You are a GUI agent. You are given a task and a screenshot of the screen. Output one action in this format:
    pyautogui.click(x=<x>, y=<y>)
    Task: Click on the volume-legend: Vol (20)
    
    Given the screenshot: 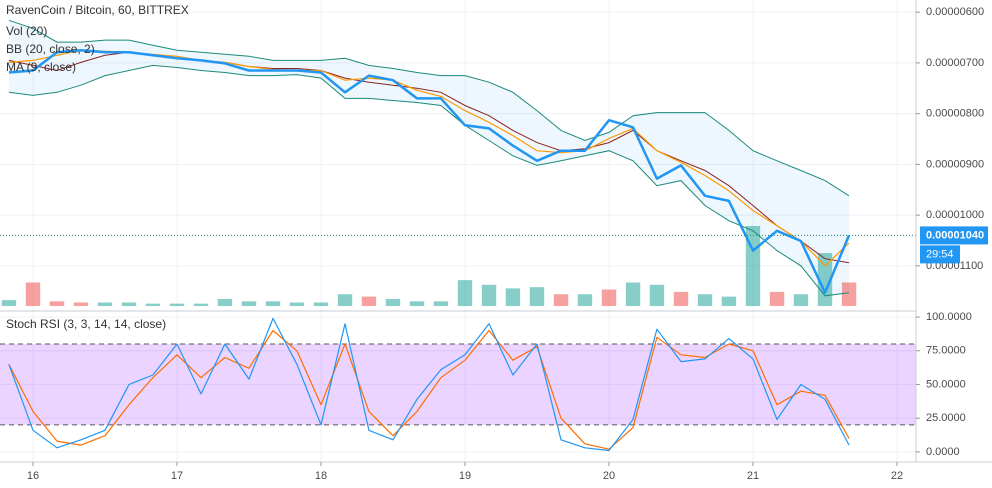 What is the action you would take?
    pyautogui.click(x=26, y=31)
    